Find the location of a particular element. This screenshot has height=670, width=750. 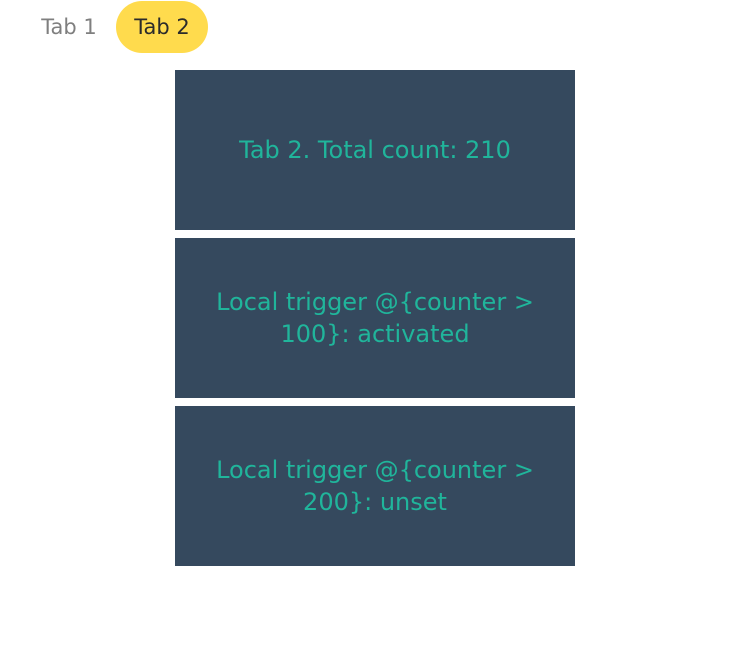

total-count-text: Tab 2. Total count: 210 is located at coordinates (375, 150).